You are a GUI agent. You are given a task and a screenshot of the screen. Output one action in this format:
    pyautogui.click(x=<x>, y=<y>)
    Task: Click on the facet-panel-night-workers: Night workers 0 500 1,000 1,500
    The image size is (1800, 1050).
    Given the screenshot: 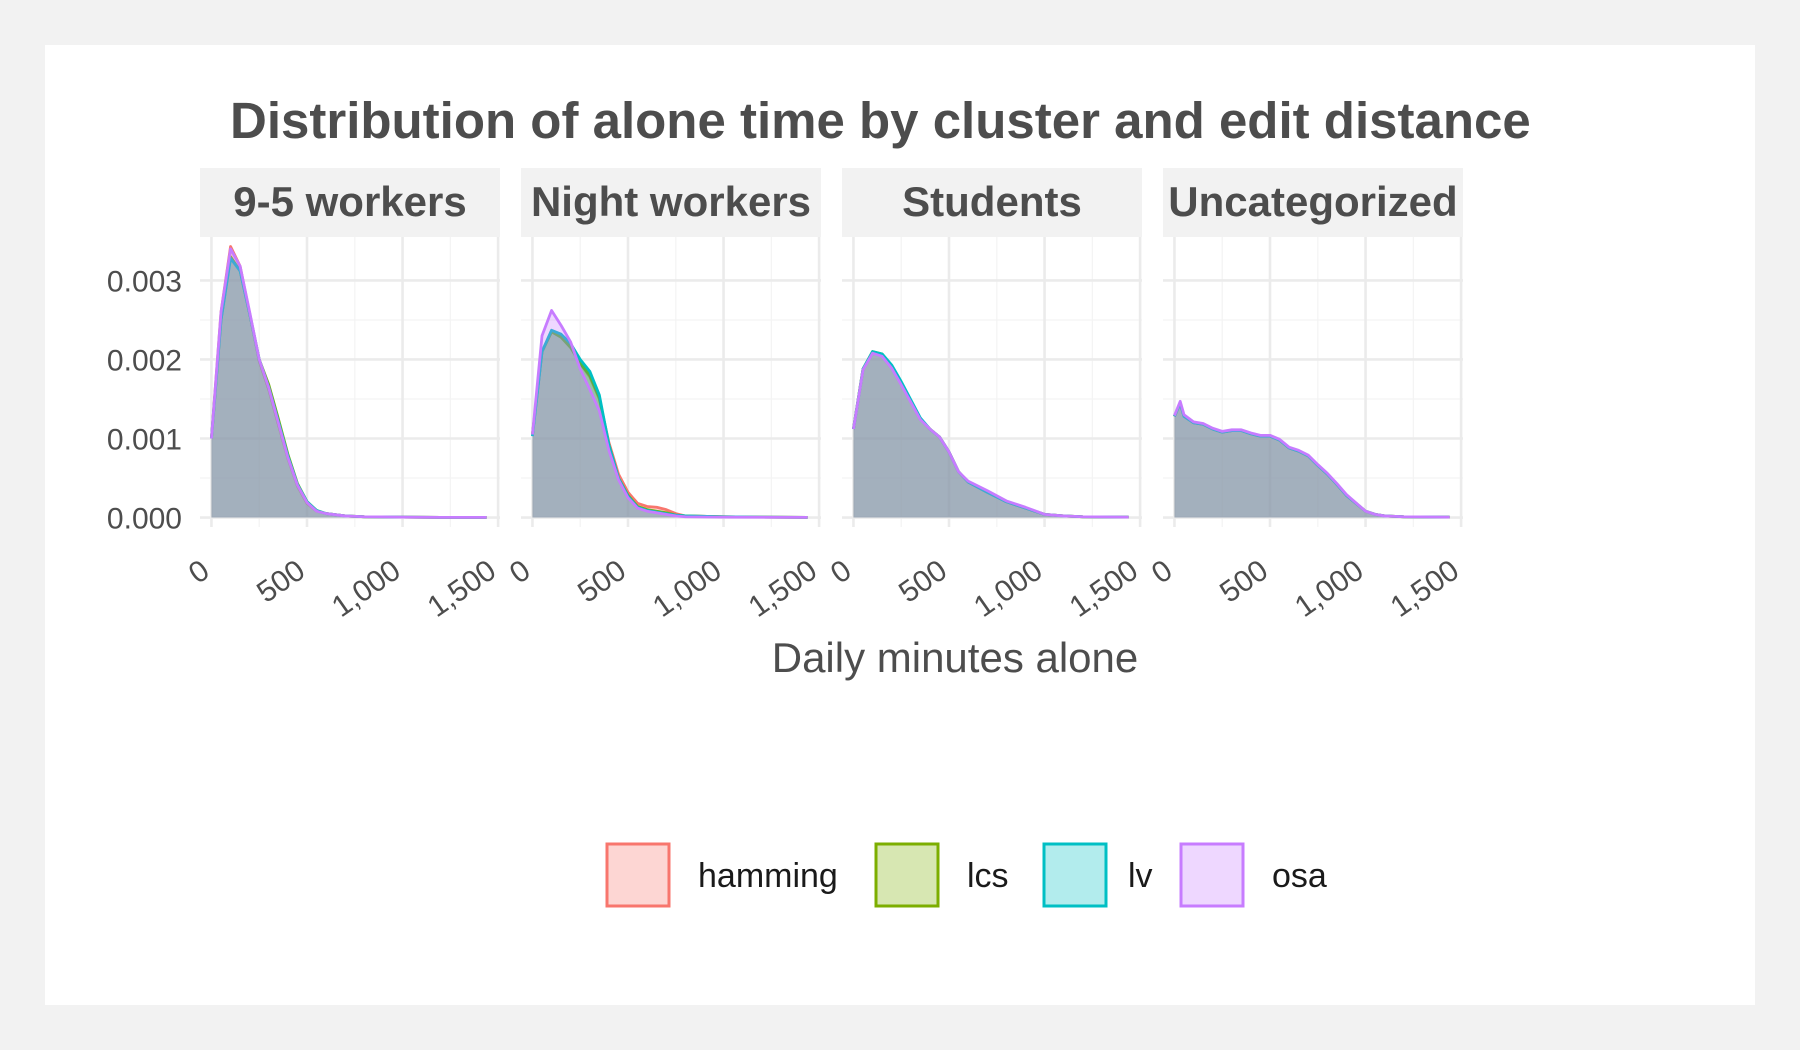 What is the action you would take?
    pyautogui.click(x=663, y=396)
    